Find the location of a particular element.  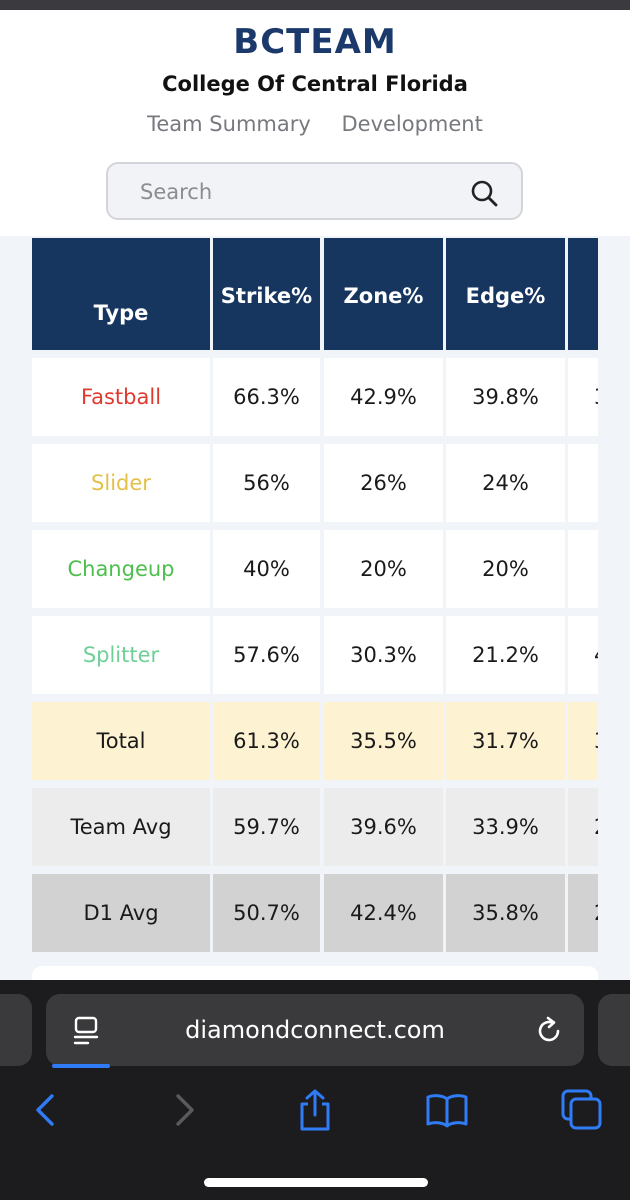

table-cell: 24% is located at coordinates (505, 483).